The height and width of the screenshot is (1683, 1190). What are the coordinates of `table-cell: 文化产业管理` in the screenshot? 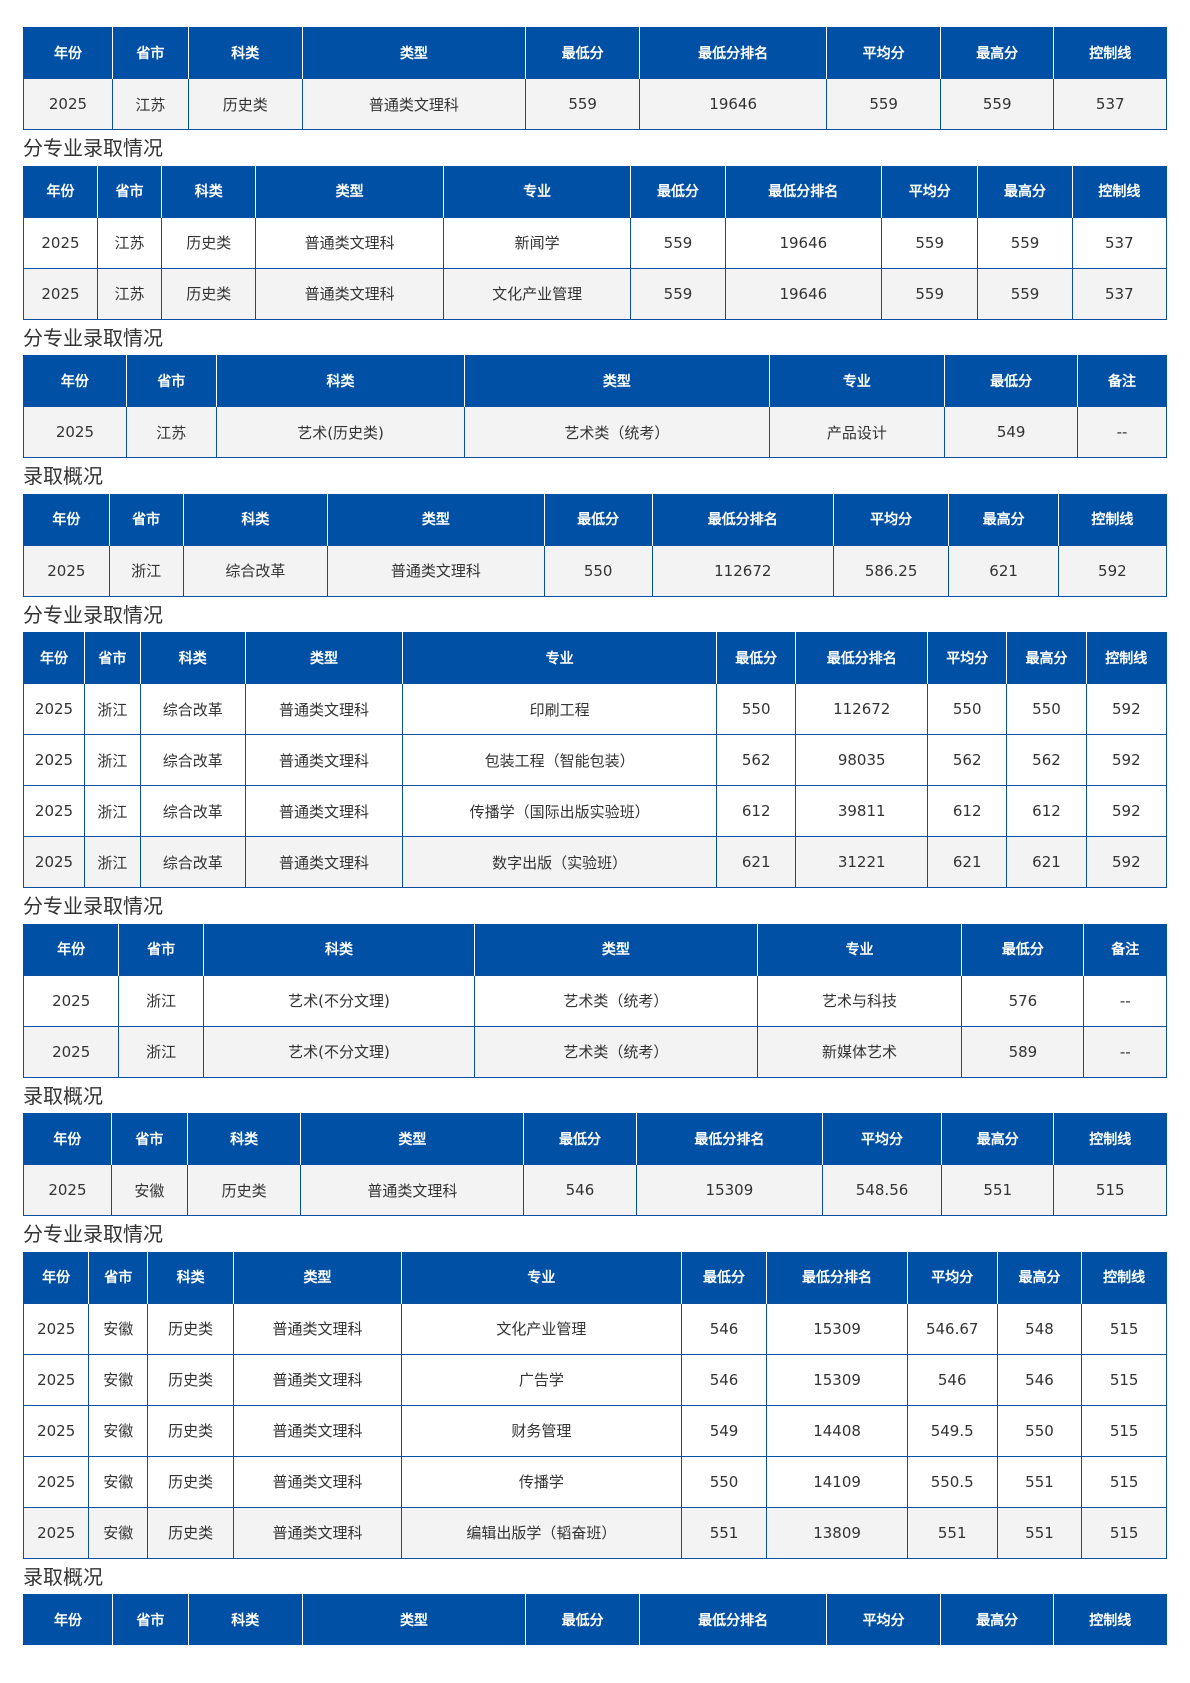 It's located at (541, 1328).